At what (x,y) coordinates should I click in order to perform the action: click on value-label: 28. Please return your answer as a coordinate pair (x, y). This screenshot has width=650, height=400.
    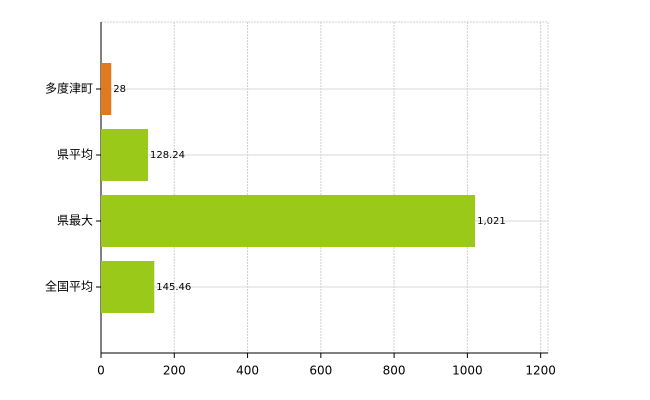
    Looking at the image, I should click on (119, 89).